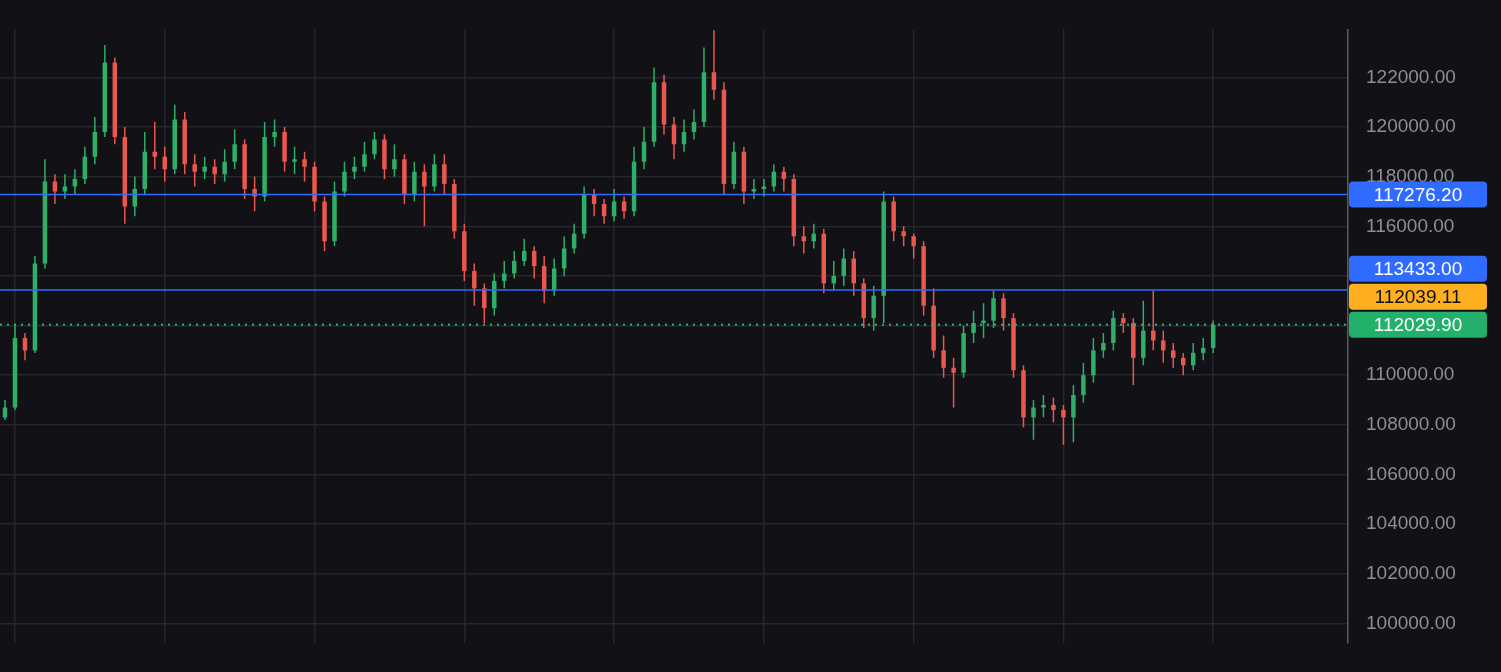  What do you see at coordinates (1411, 76) in the screenshot?
I see `y-tick-label: 122000.00` at bounding box center [1411, 76].